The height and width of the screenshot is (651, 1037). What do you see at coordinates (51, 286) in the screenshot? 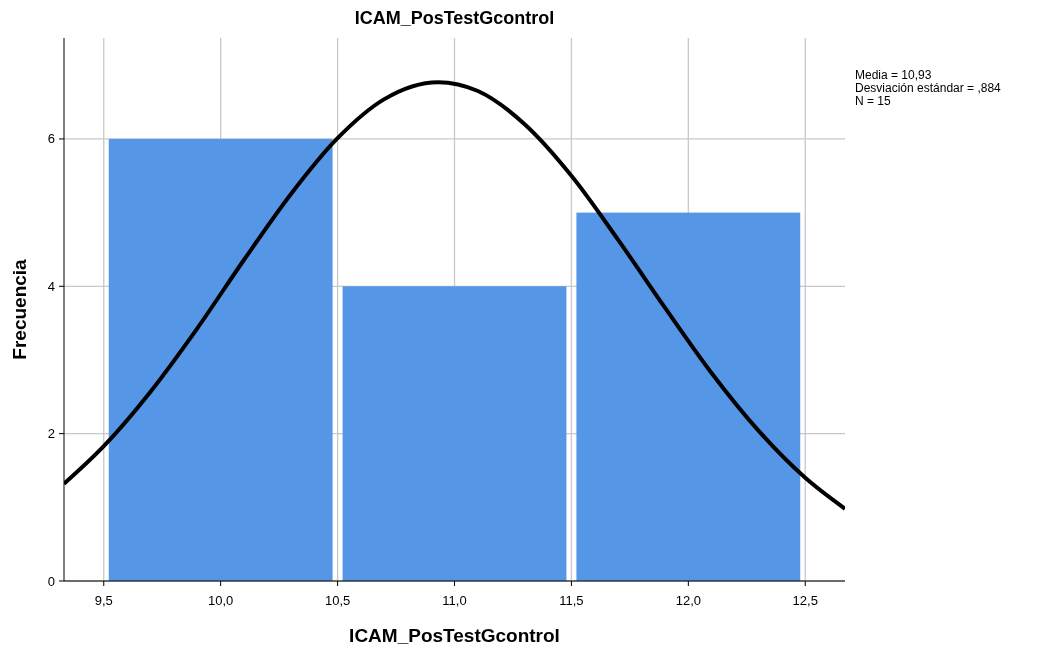
I see `y-tick-label: 4` at bounding box center [51, 286].